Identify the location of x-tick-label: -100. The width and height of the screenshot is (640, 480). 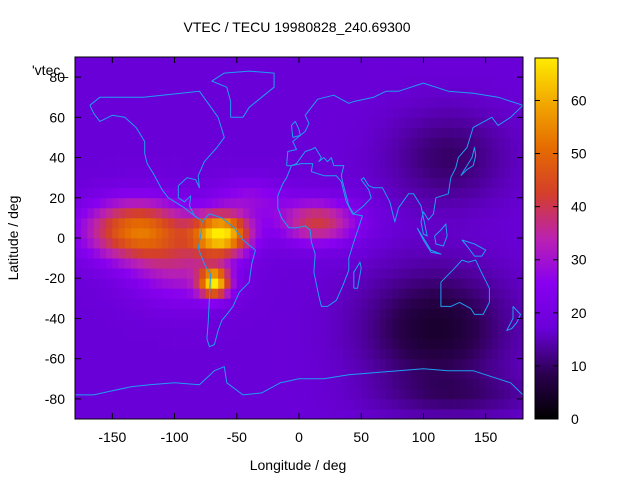
(175, 437).